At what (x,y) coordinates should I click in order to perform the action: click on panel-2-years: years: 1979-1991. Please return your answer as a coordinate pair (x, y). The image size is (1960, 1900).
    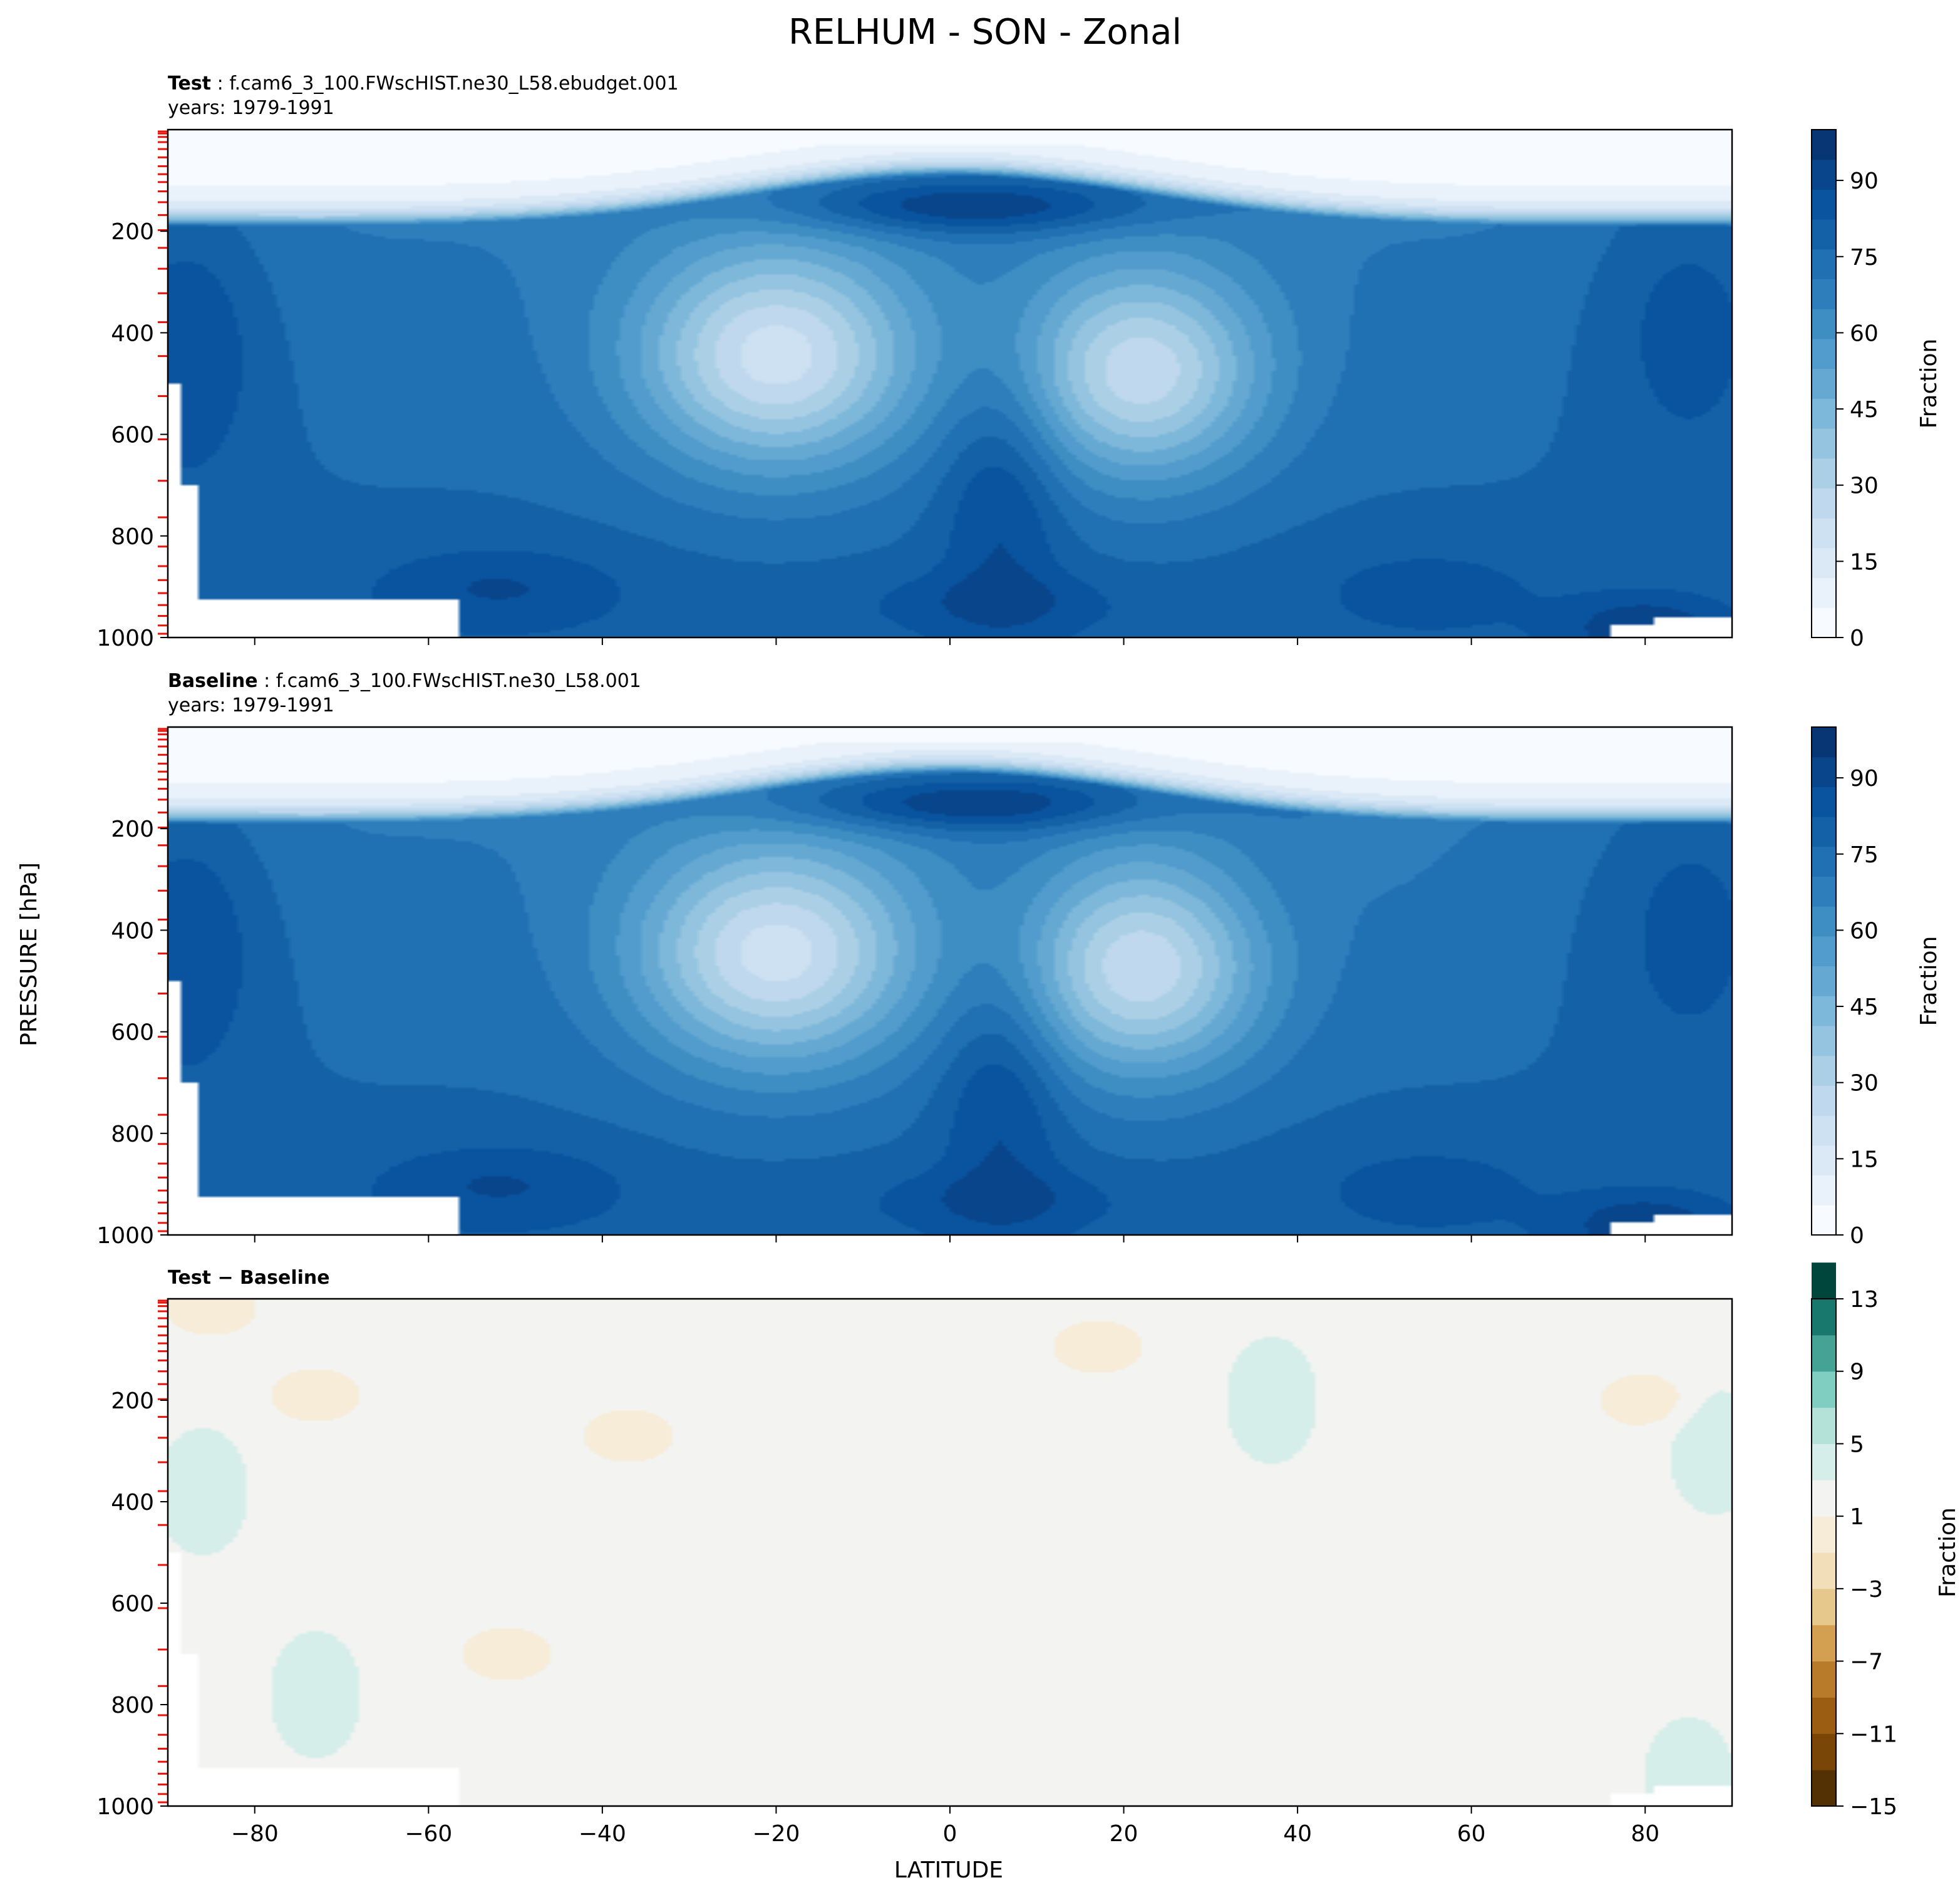
    Looking at the image, I should click on (251, 705).